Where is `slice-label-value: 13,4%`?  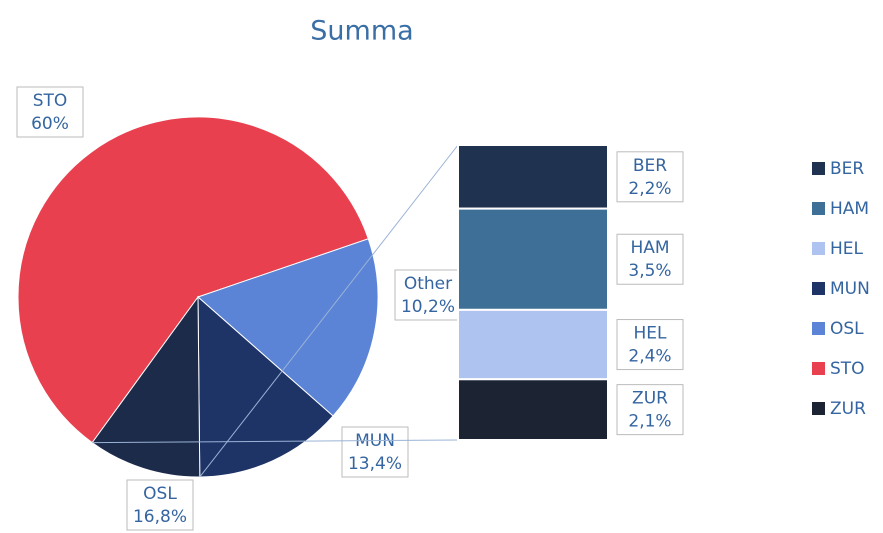
slice-label-value: 13,4% is located at coordinates (375, 464).